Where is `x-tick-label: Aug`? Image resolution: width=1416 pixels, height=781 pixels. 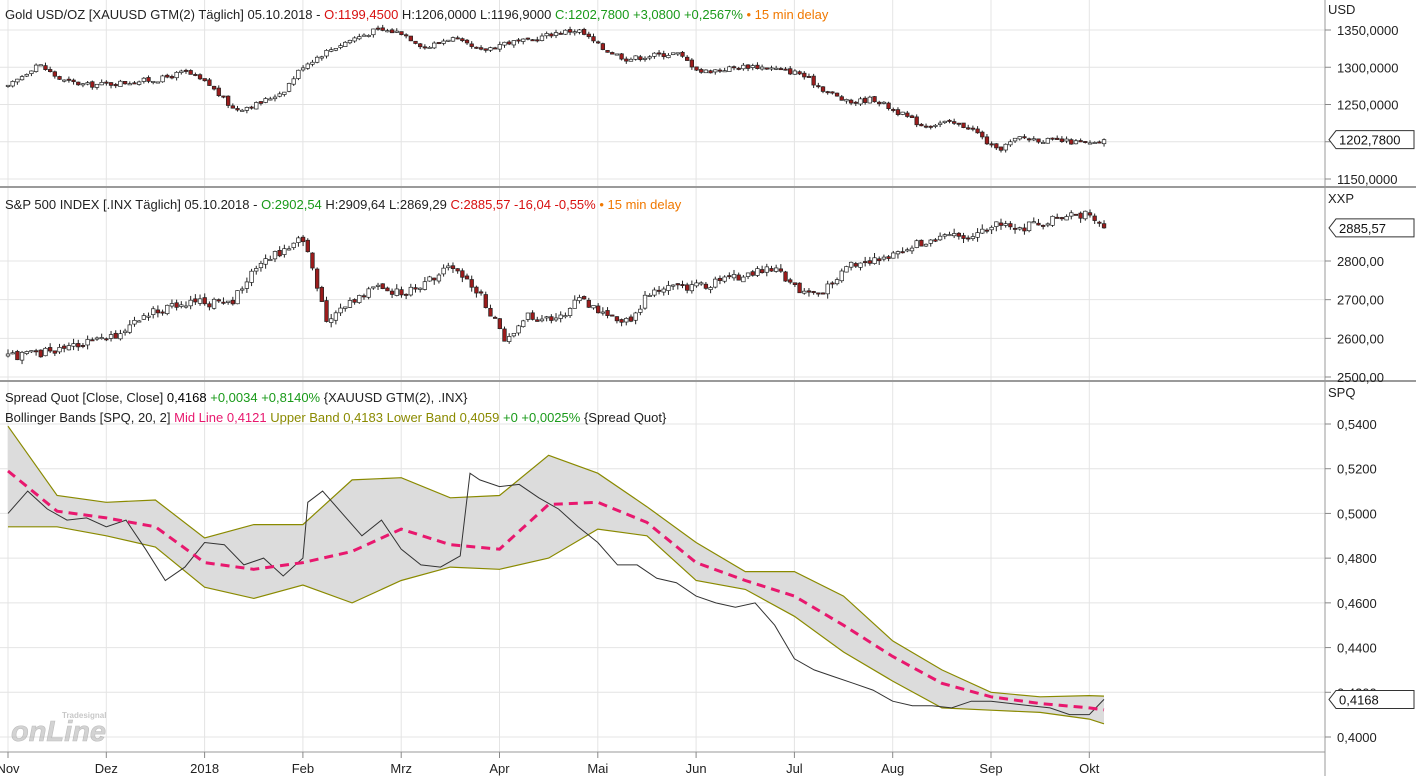
x-tick-label: Aug is located at coordinates (892, 768).